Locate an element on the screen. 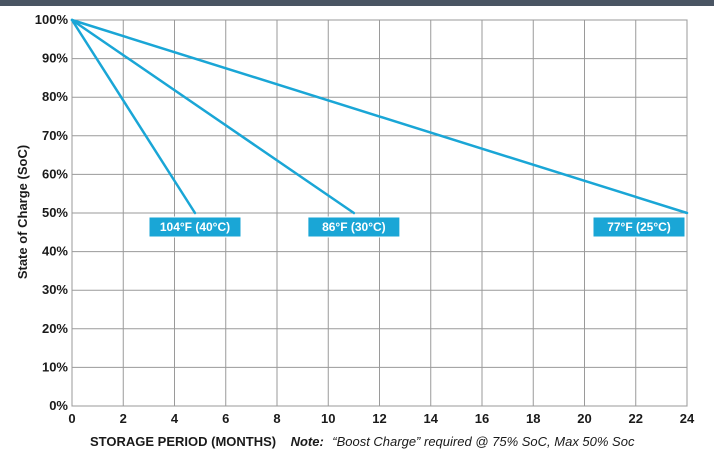  x-tick-label: 24 is located at coordinates (687, 418).